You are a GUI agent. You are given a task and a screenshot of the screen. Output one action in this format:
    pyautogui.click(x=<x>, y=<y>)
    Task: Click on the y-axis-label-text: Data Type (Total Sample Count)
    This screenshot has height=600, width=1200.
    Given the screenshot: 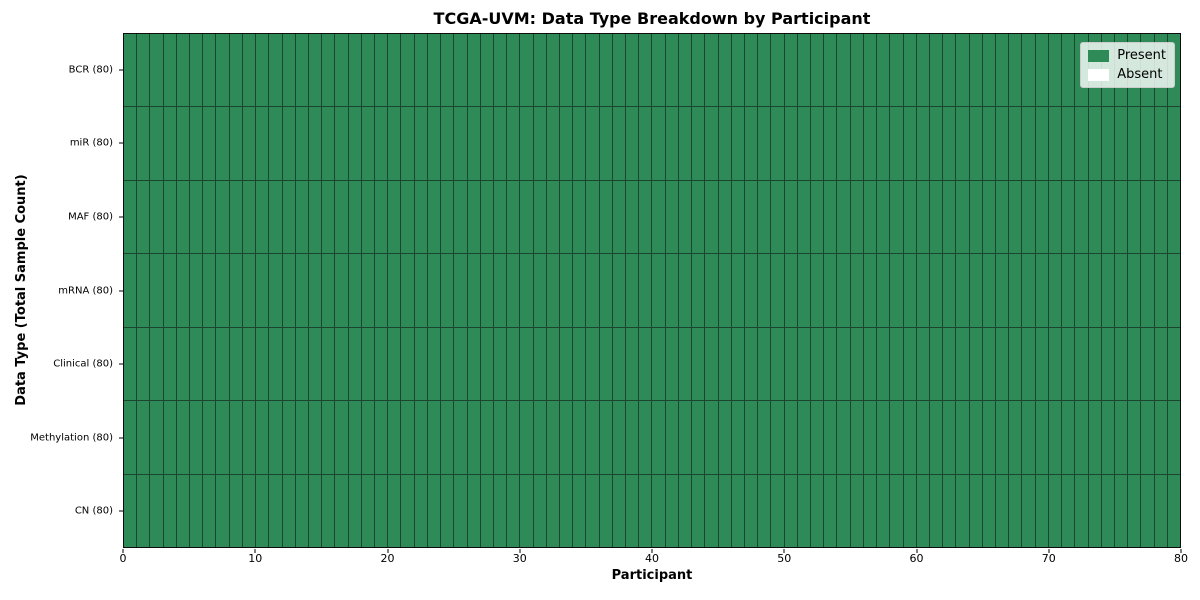 What is the action you would take?
    pyautogui.click(x=21, y=290)
    